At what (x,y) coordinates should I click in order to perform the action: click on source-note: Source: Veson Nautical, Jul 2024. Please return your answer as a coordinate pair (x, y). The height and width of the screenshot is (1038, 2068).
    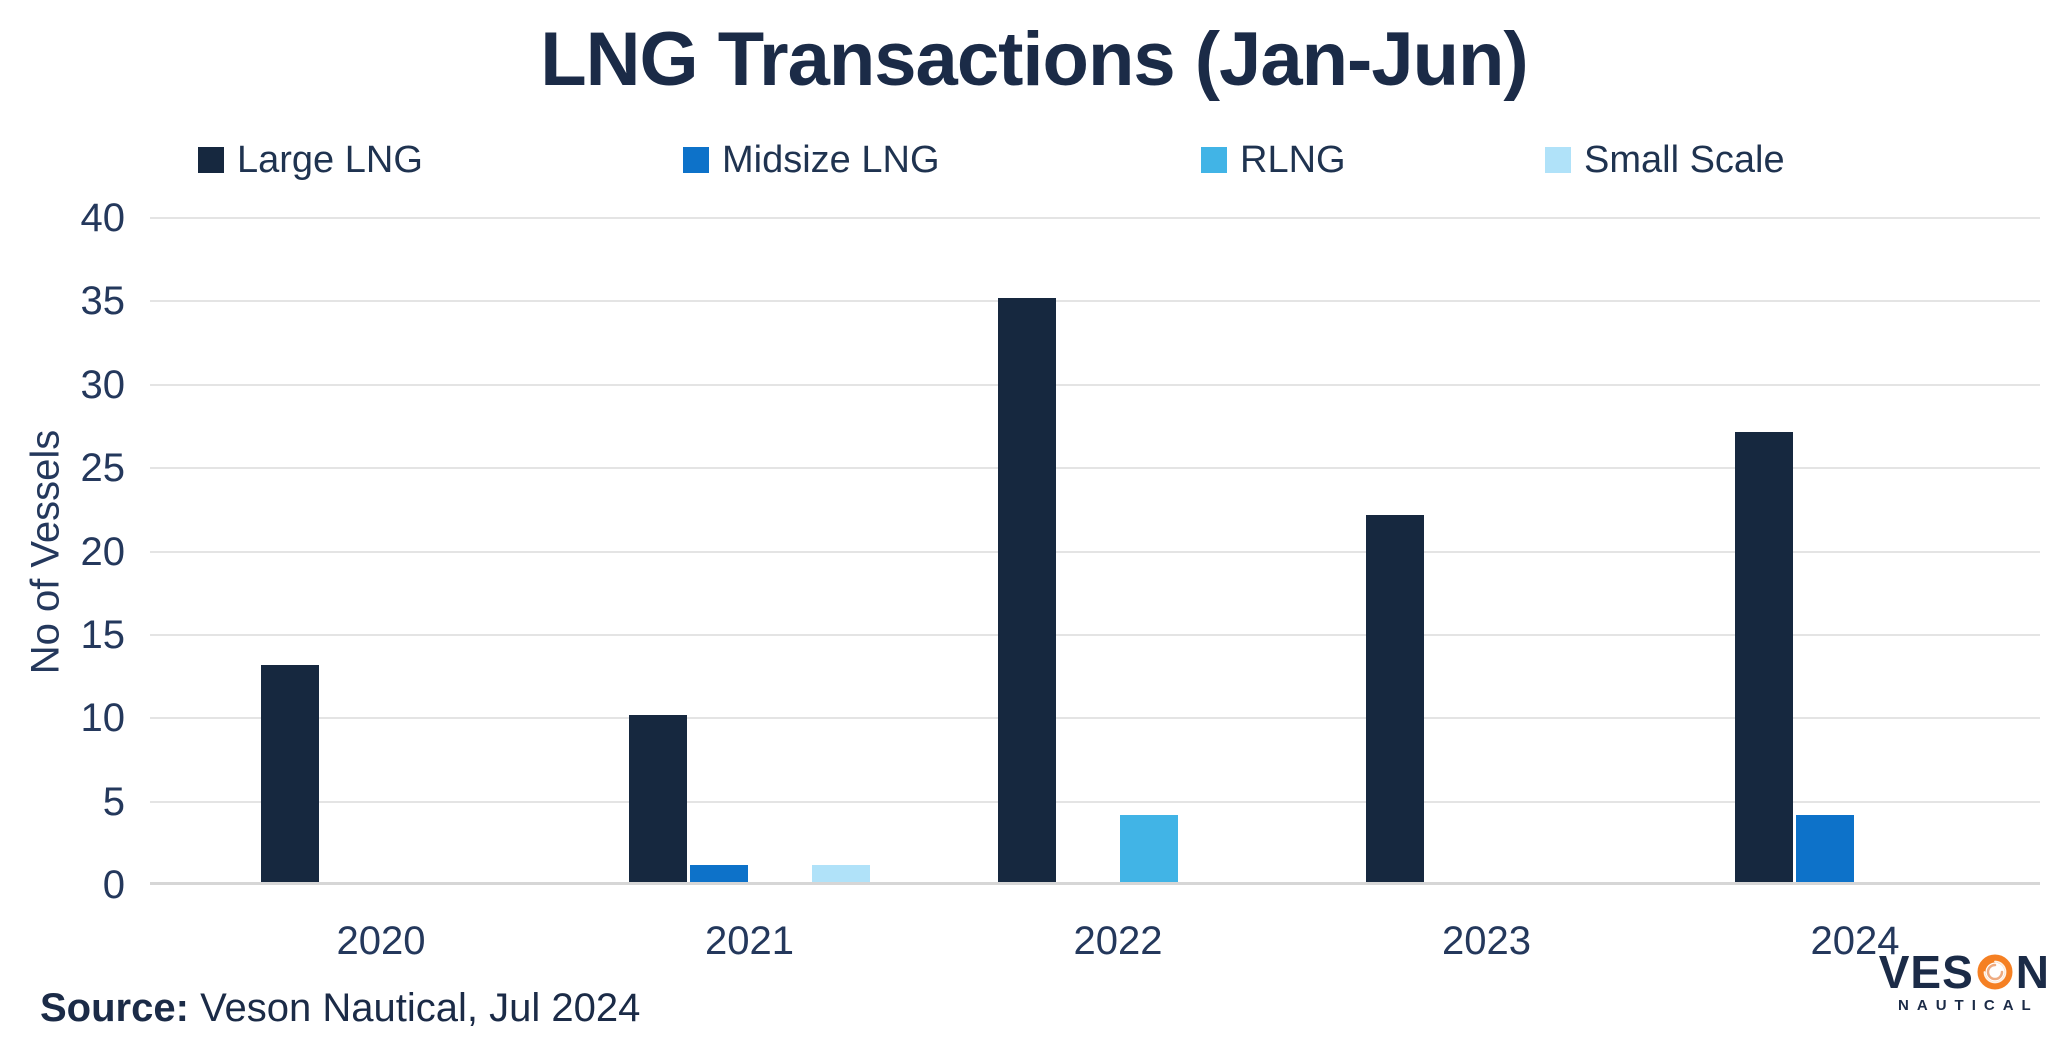
    Looking at the image, I should click on (340, 1008).